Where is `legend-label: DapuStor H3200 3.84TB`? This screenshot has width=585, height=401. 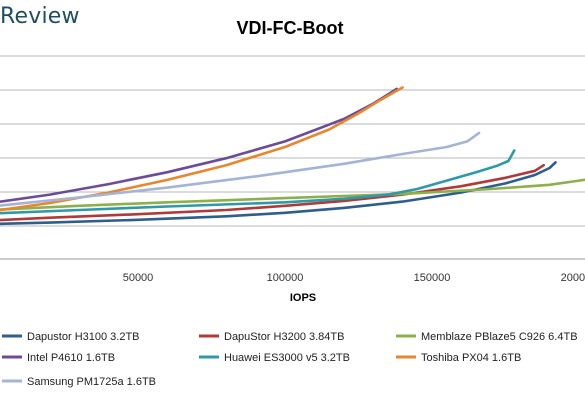 legend-label: DapuStor H3200 3.84TB is located at coordinates (284, 337).